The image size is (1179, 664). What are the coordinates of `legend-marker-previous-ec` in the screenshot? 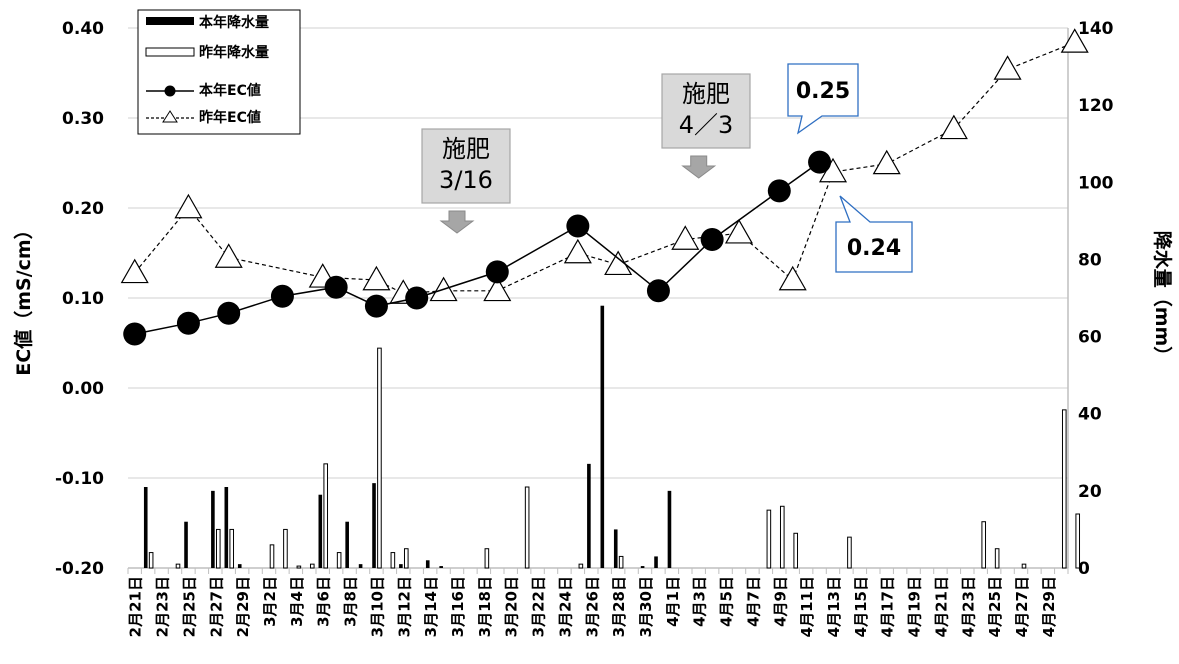 It's located at (170, 116).